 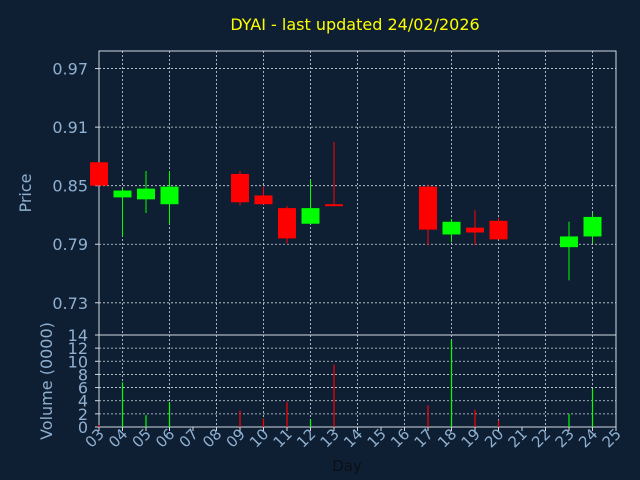 I want to click on price-tick-label: 0.97, so click(x=70, y=69).